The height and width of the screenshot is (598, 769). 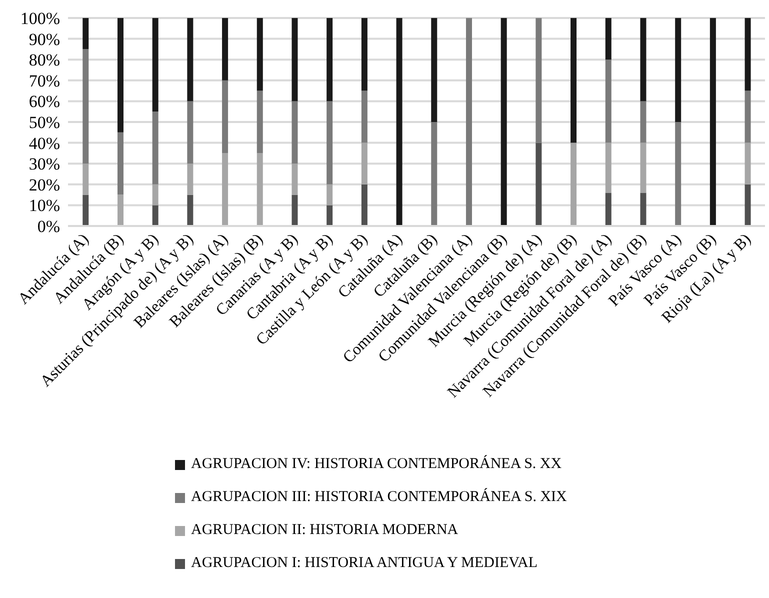 What do you see at coordinates (379, 497) in the screenshot?
I see `legend-label: AGRUPACION III: HISTORIA CONTEMPORÁNEA S. XIX` at bounding box center [379, 497].